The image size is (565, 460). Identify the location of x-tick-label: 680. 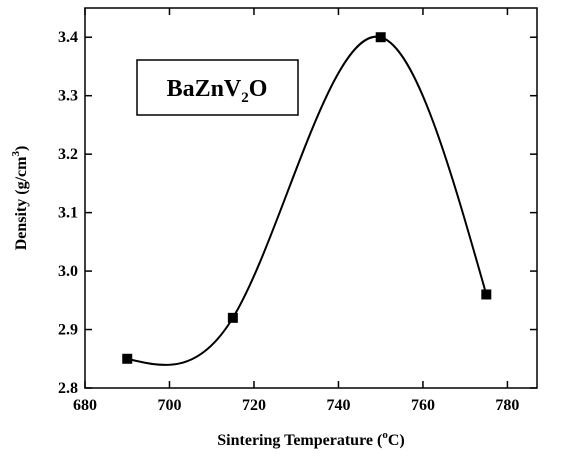
(85, 405).